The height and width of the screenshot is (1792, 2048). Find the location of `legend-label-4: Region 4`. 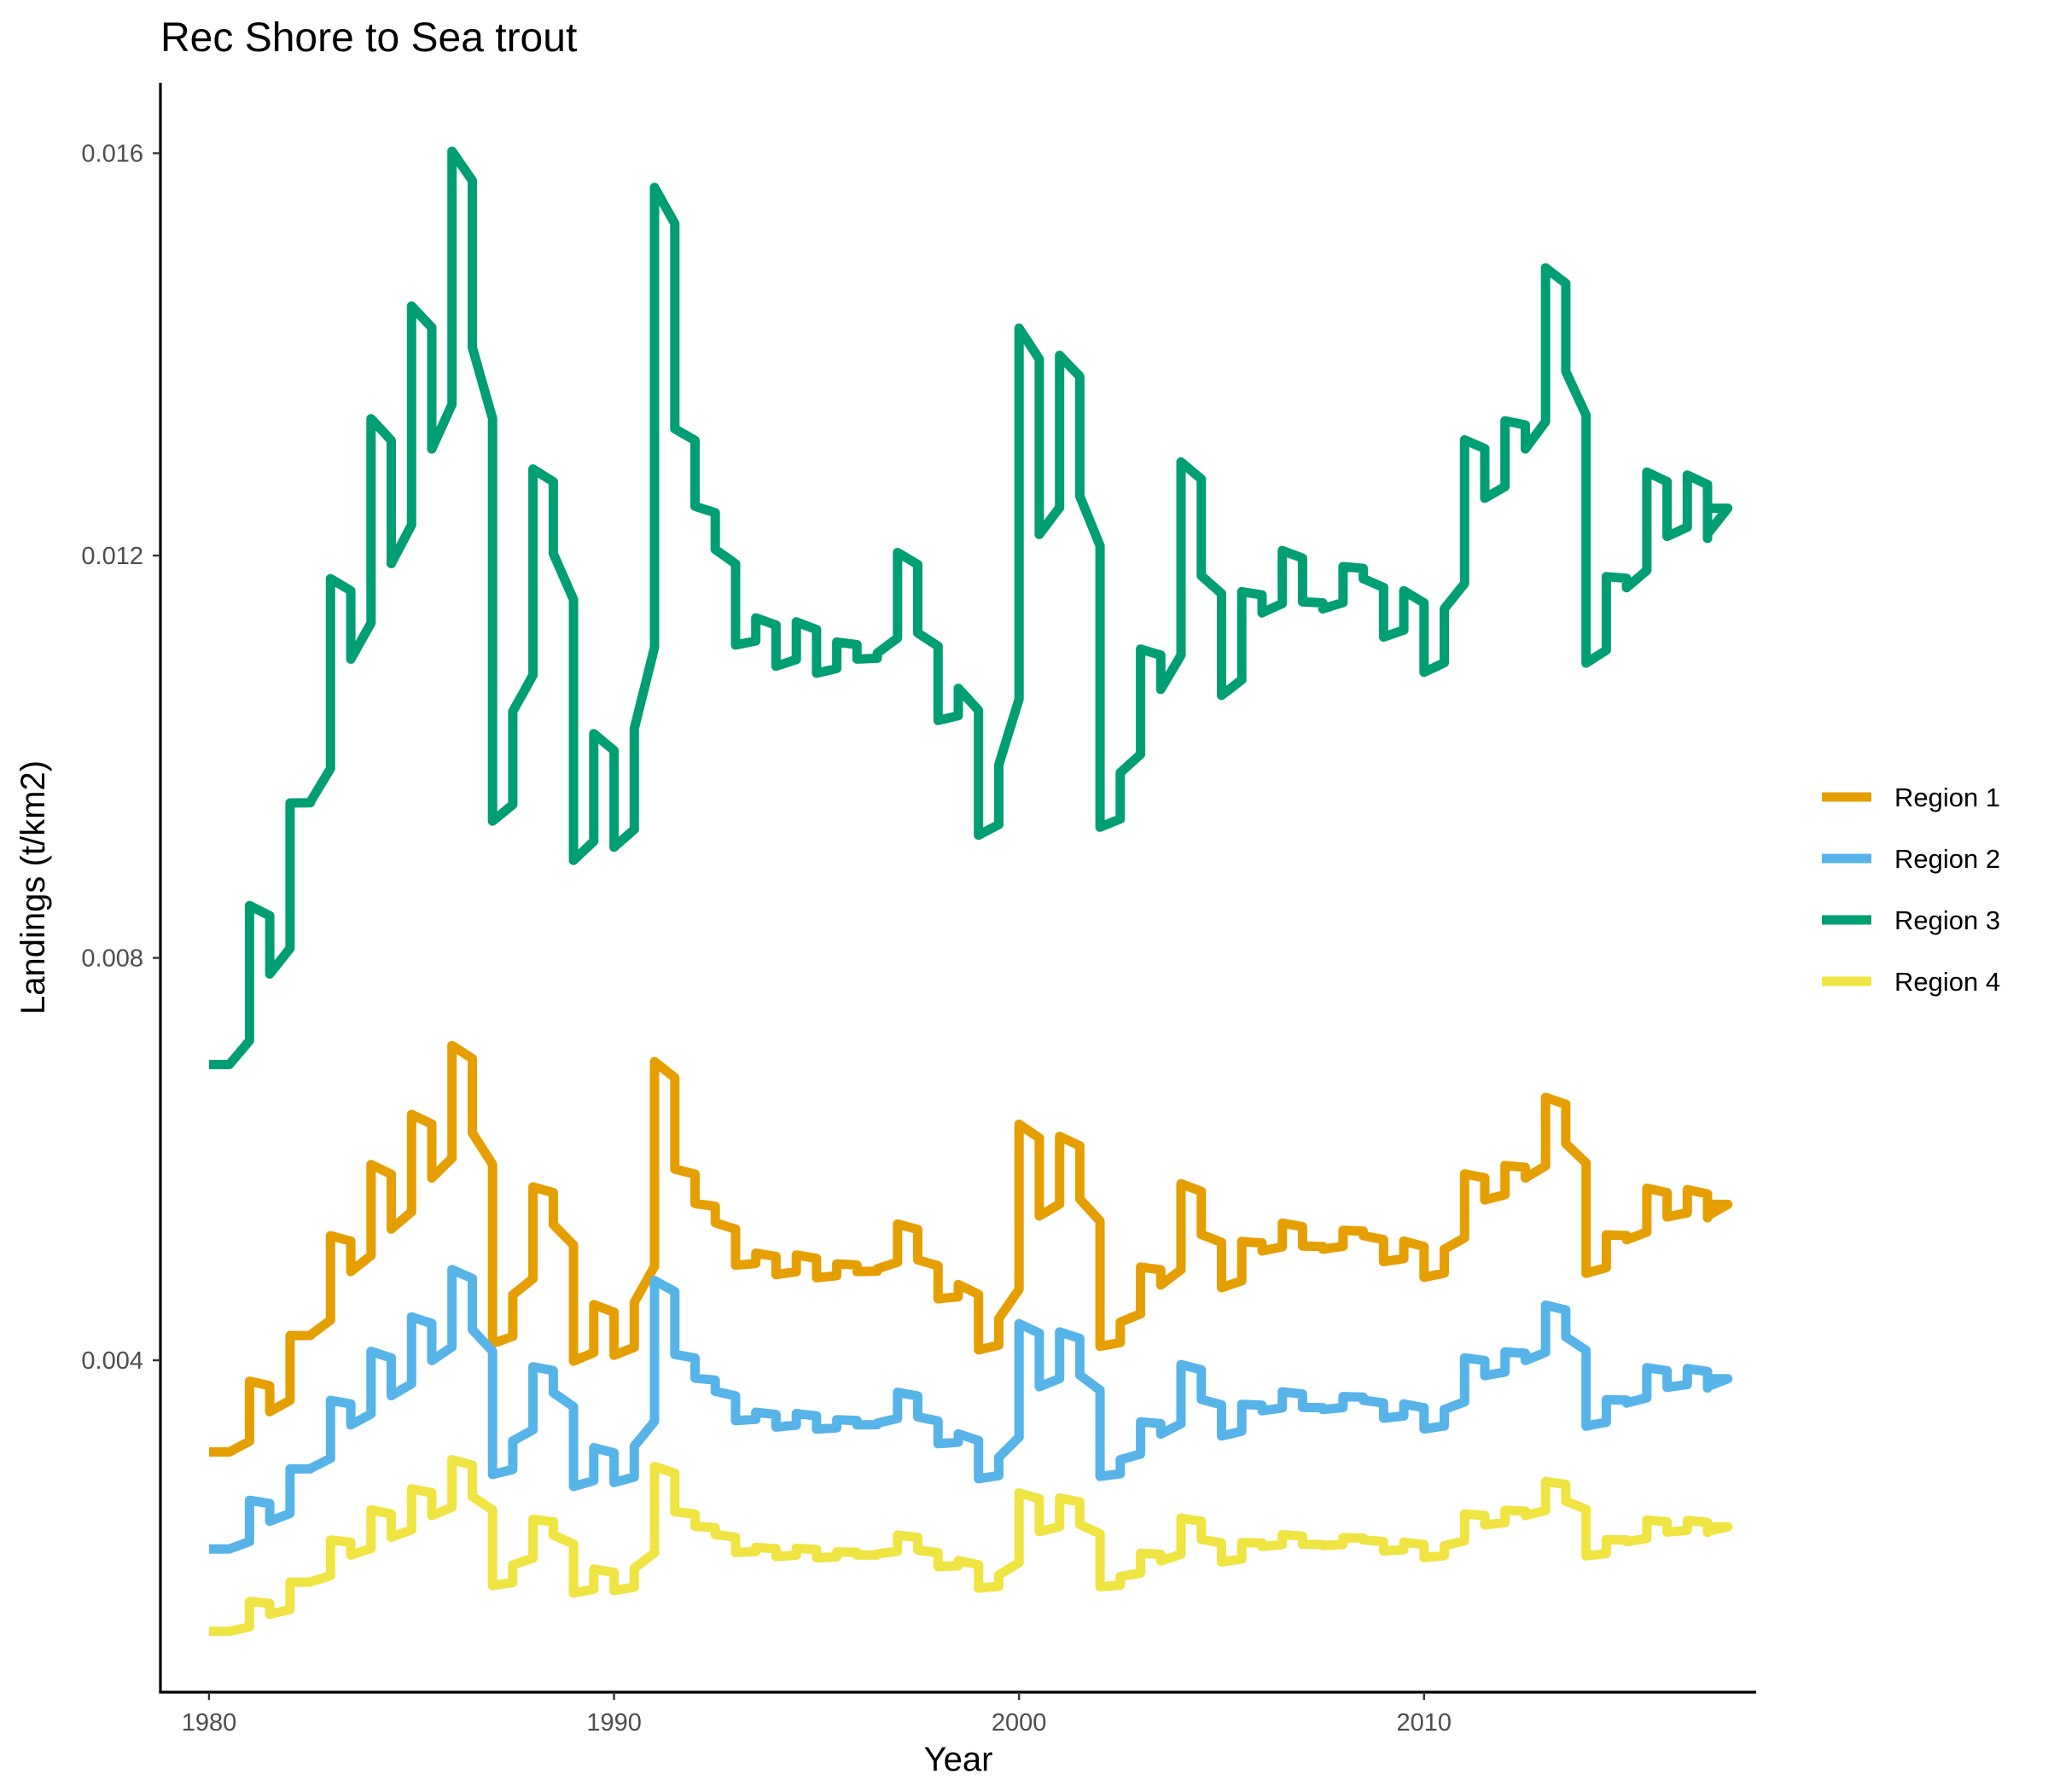

legend-label-4: Region 4 is located at coordinates (1947, 982).